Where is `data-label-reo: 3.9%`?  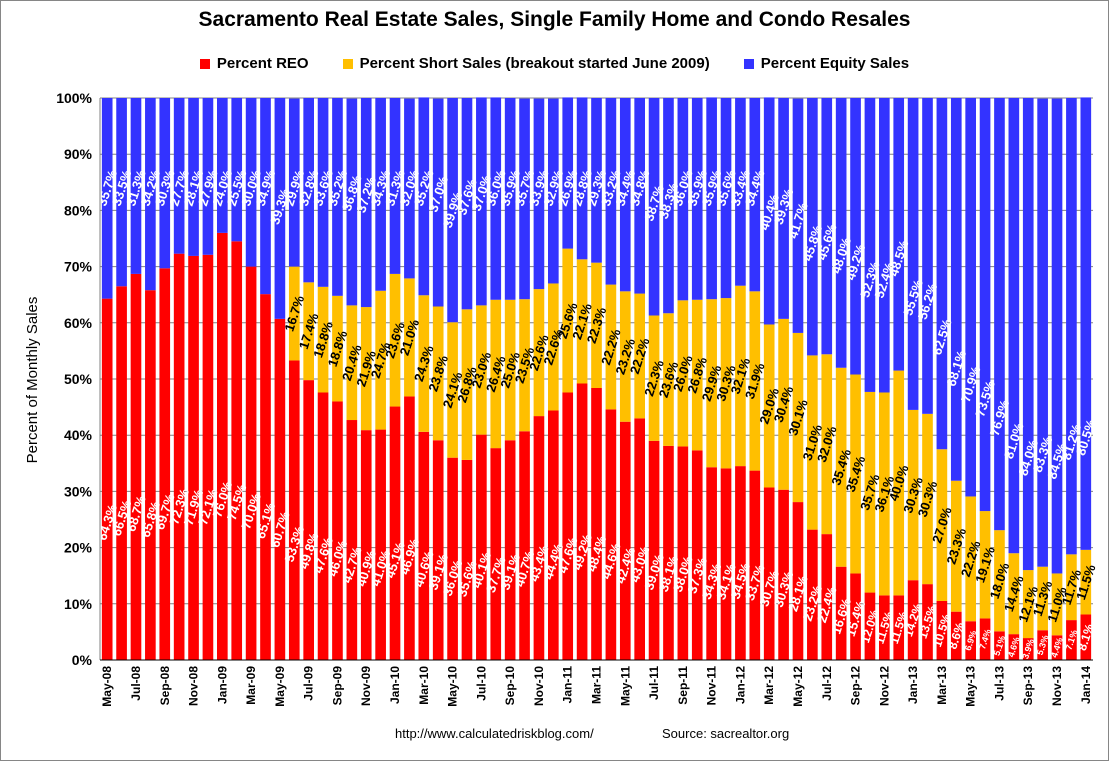
data-label-reo: 3.9% is located at coordinates (1028, 649).